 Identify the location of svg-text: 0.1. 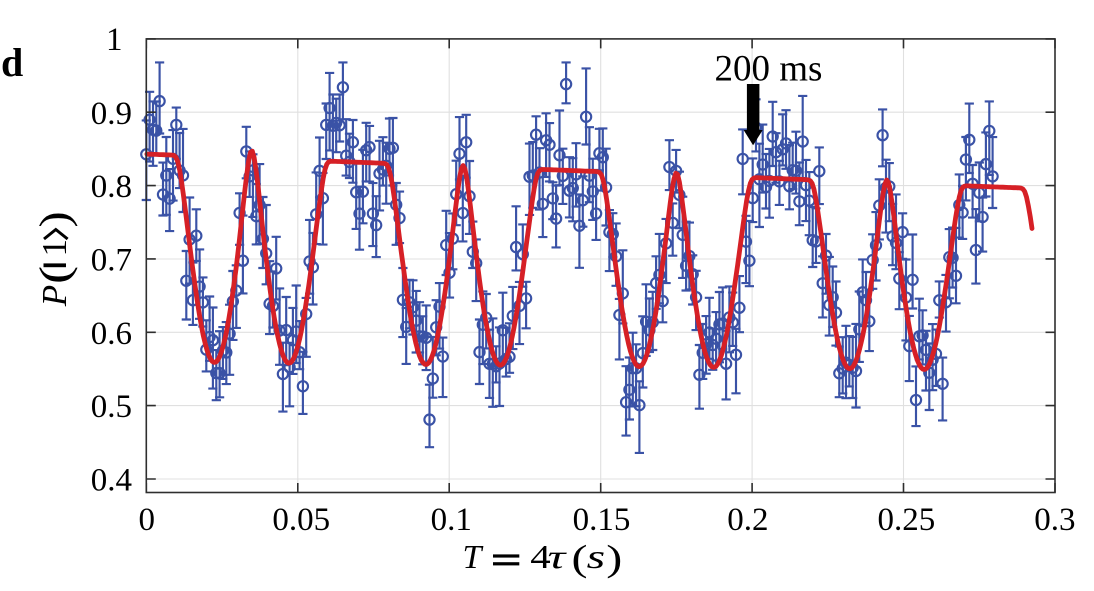
(451, 520).